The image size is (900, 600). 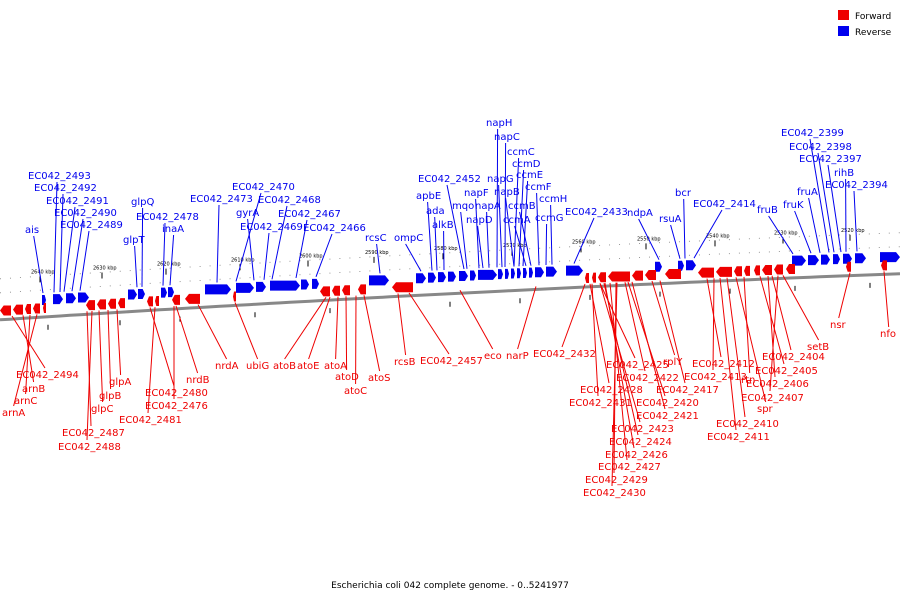 What do you see at coordinates (538, 187) in the screenshot?
I see `gene-label-ccmf: ccmF` at bounding box center [538, 187].